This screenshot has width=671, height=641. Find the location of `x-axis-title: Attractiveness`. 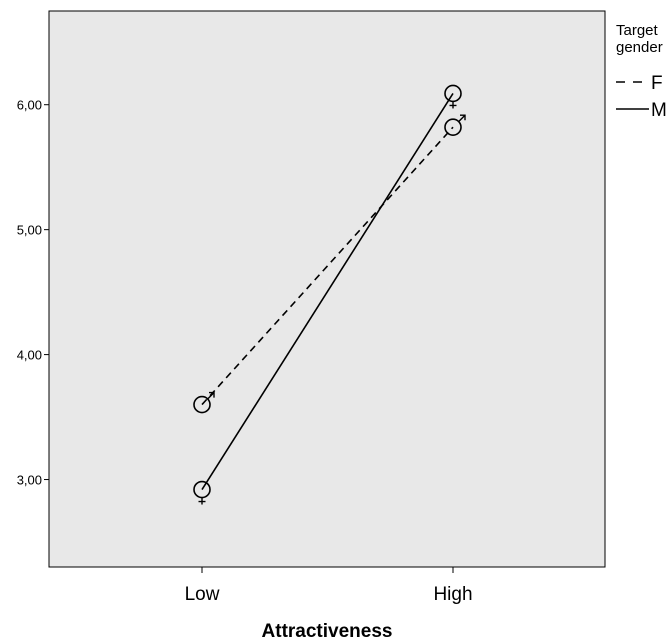

x-axis-title: Attractiveness is located at coordinates (327, 631).